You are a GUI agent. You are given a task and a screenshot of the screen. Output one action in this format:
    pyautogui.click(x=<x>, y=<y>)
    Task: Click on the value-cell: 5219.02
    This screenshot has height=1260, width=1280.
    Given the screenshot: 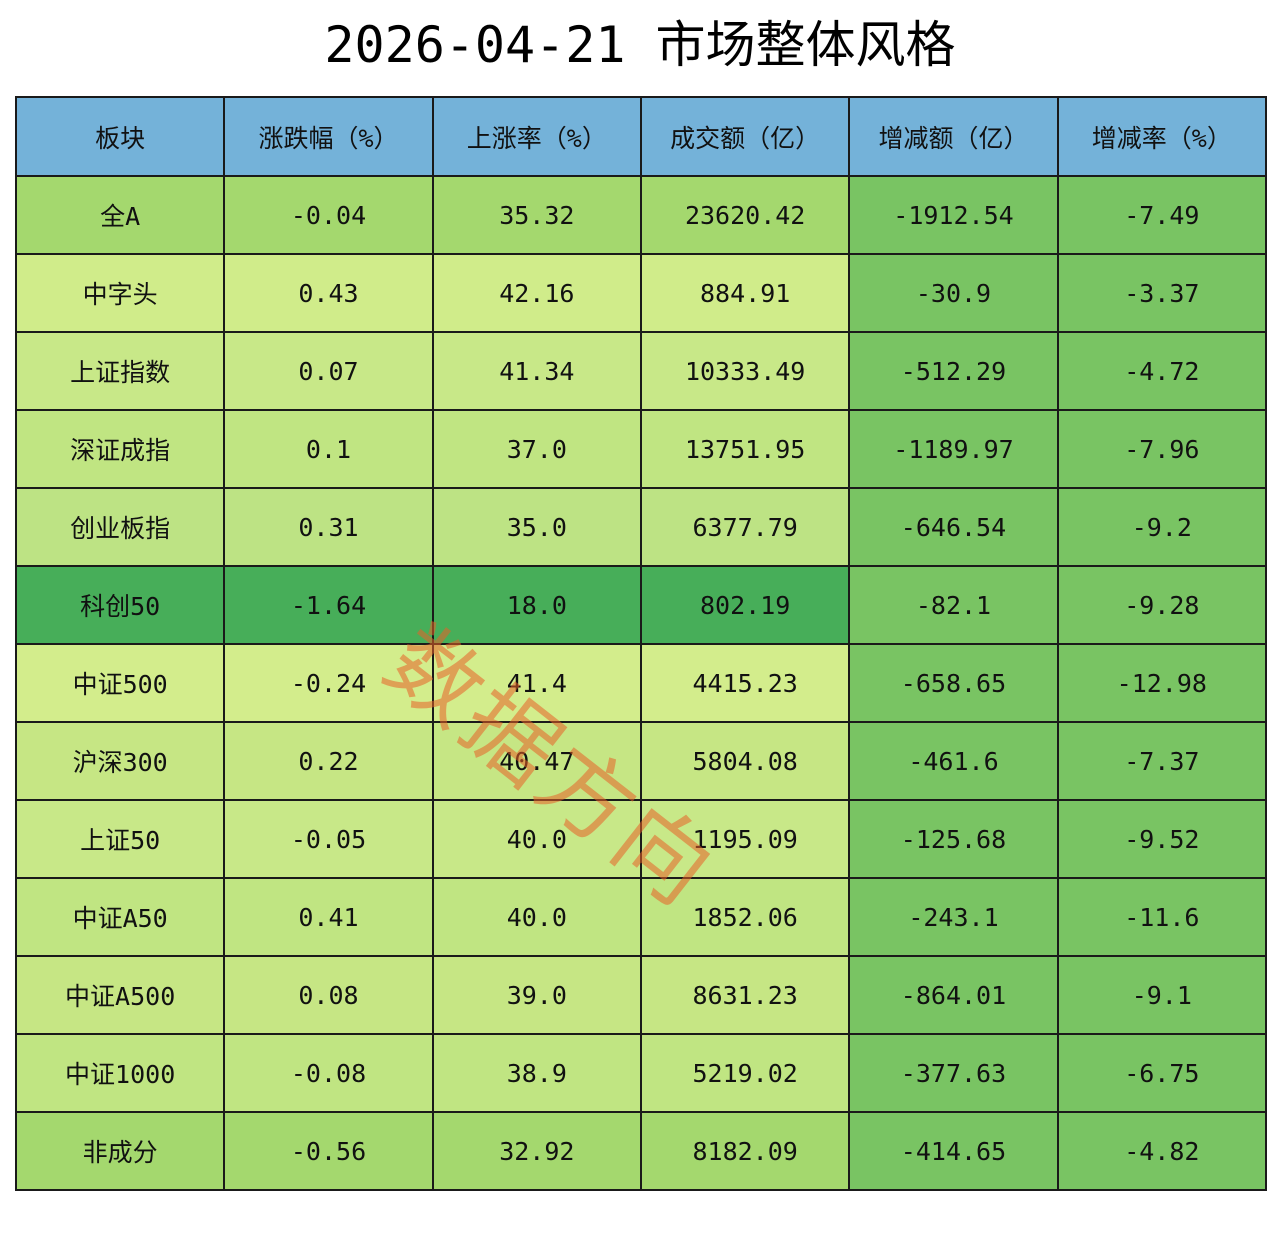 What is the action you would take?
    pyautogui.click(x=745, y=1073)
    